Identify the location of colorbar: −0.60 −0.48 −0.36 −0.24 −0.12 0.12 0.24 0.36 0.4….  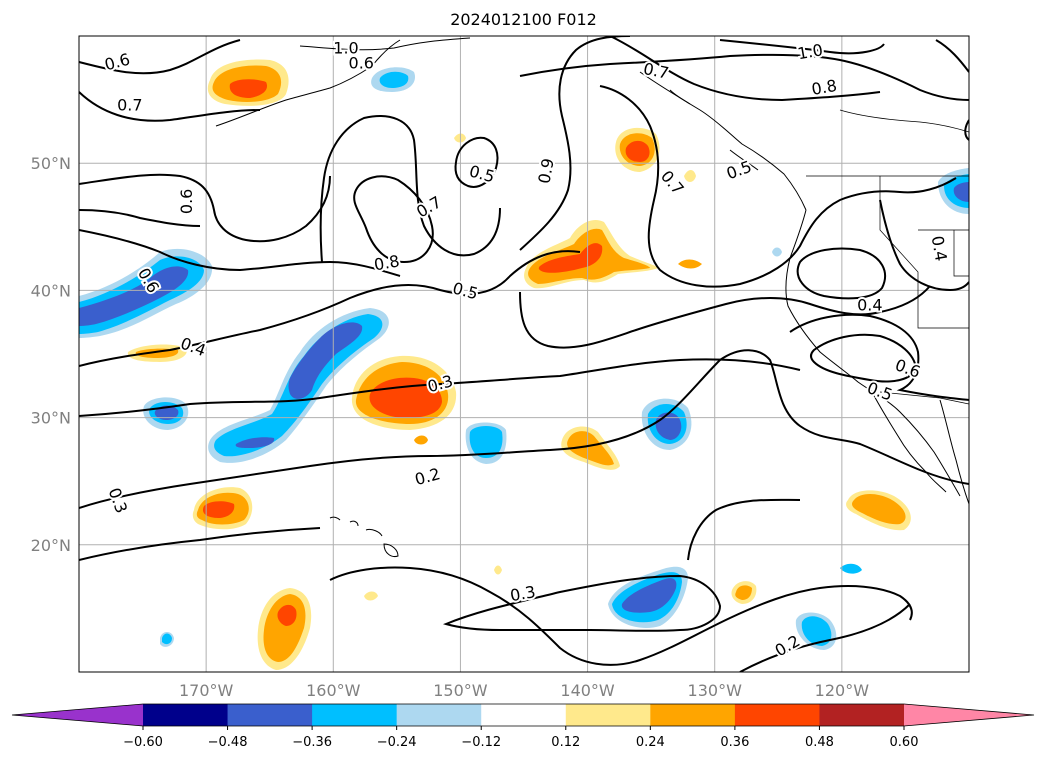
(523, 726).